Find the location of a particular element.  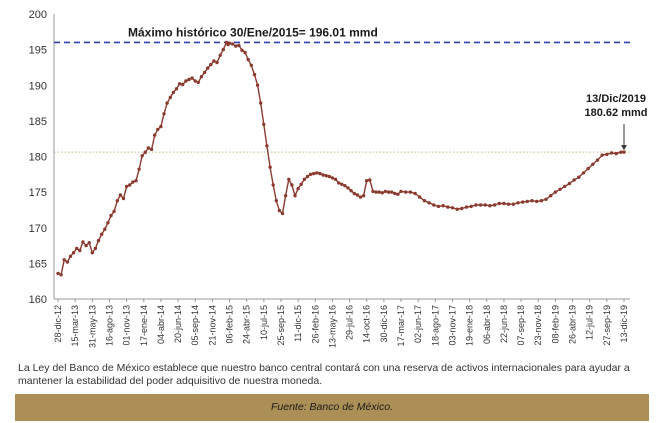

y-tick-label: 160 is located at coordinates (38, 300).